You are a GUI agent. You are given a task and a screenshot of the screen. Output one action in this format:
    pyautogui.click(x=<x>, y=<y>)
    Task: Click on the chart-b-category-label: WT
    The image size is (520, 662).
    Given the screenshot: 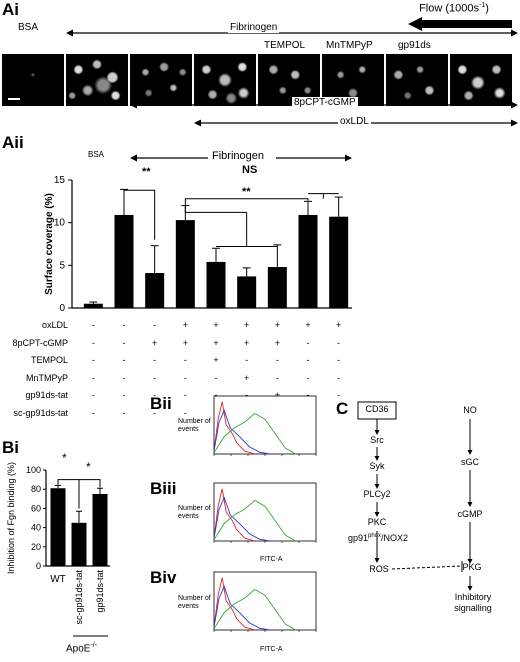 What is the action you would take?
    pyautogui.click(x=58, y=579)
    